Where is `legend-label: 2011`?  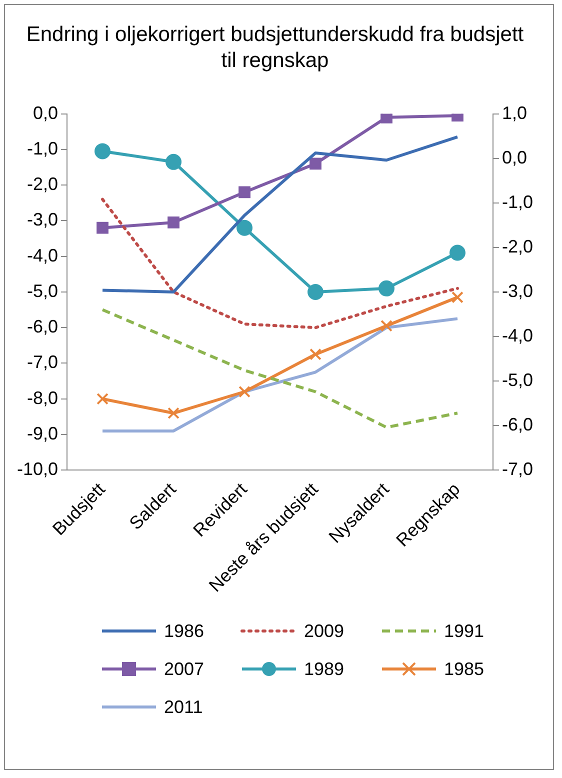 legend-label: 2011 is located at coordinates (183, 707).